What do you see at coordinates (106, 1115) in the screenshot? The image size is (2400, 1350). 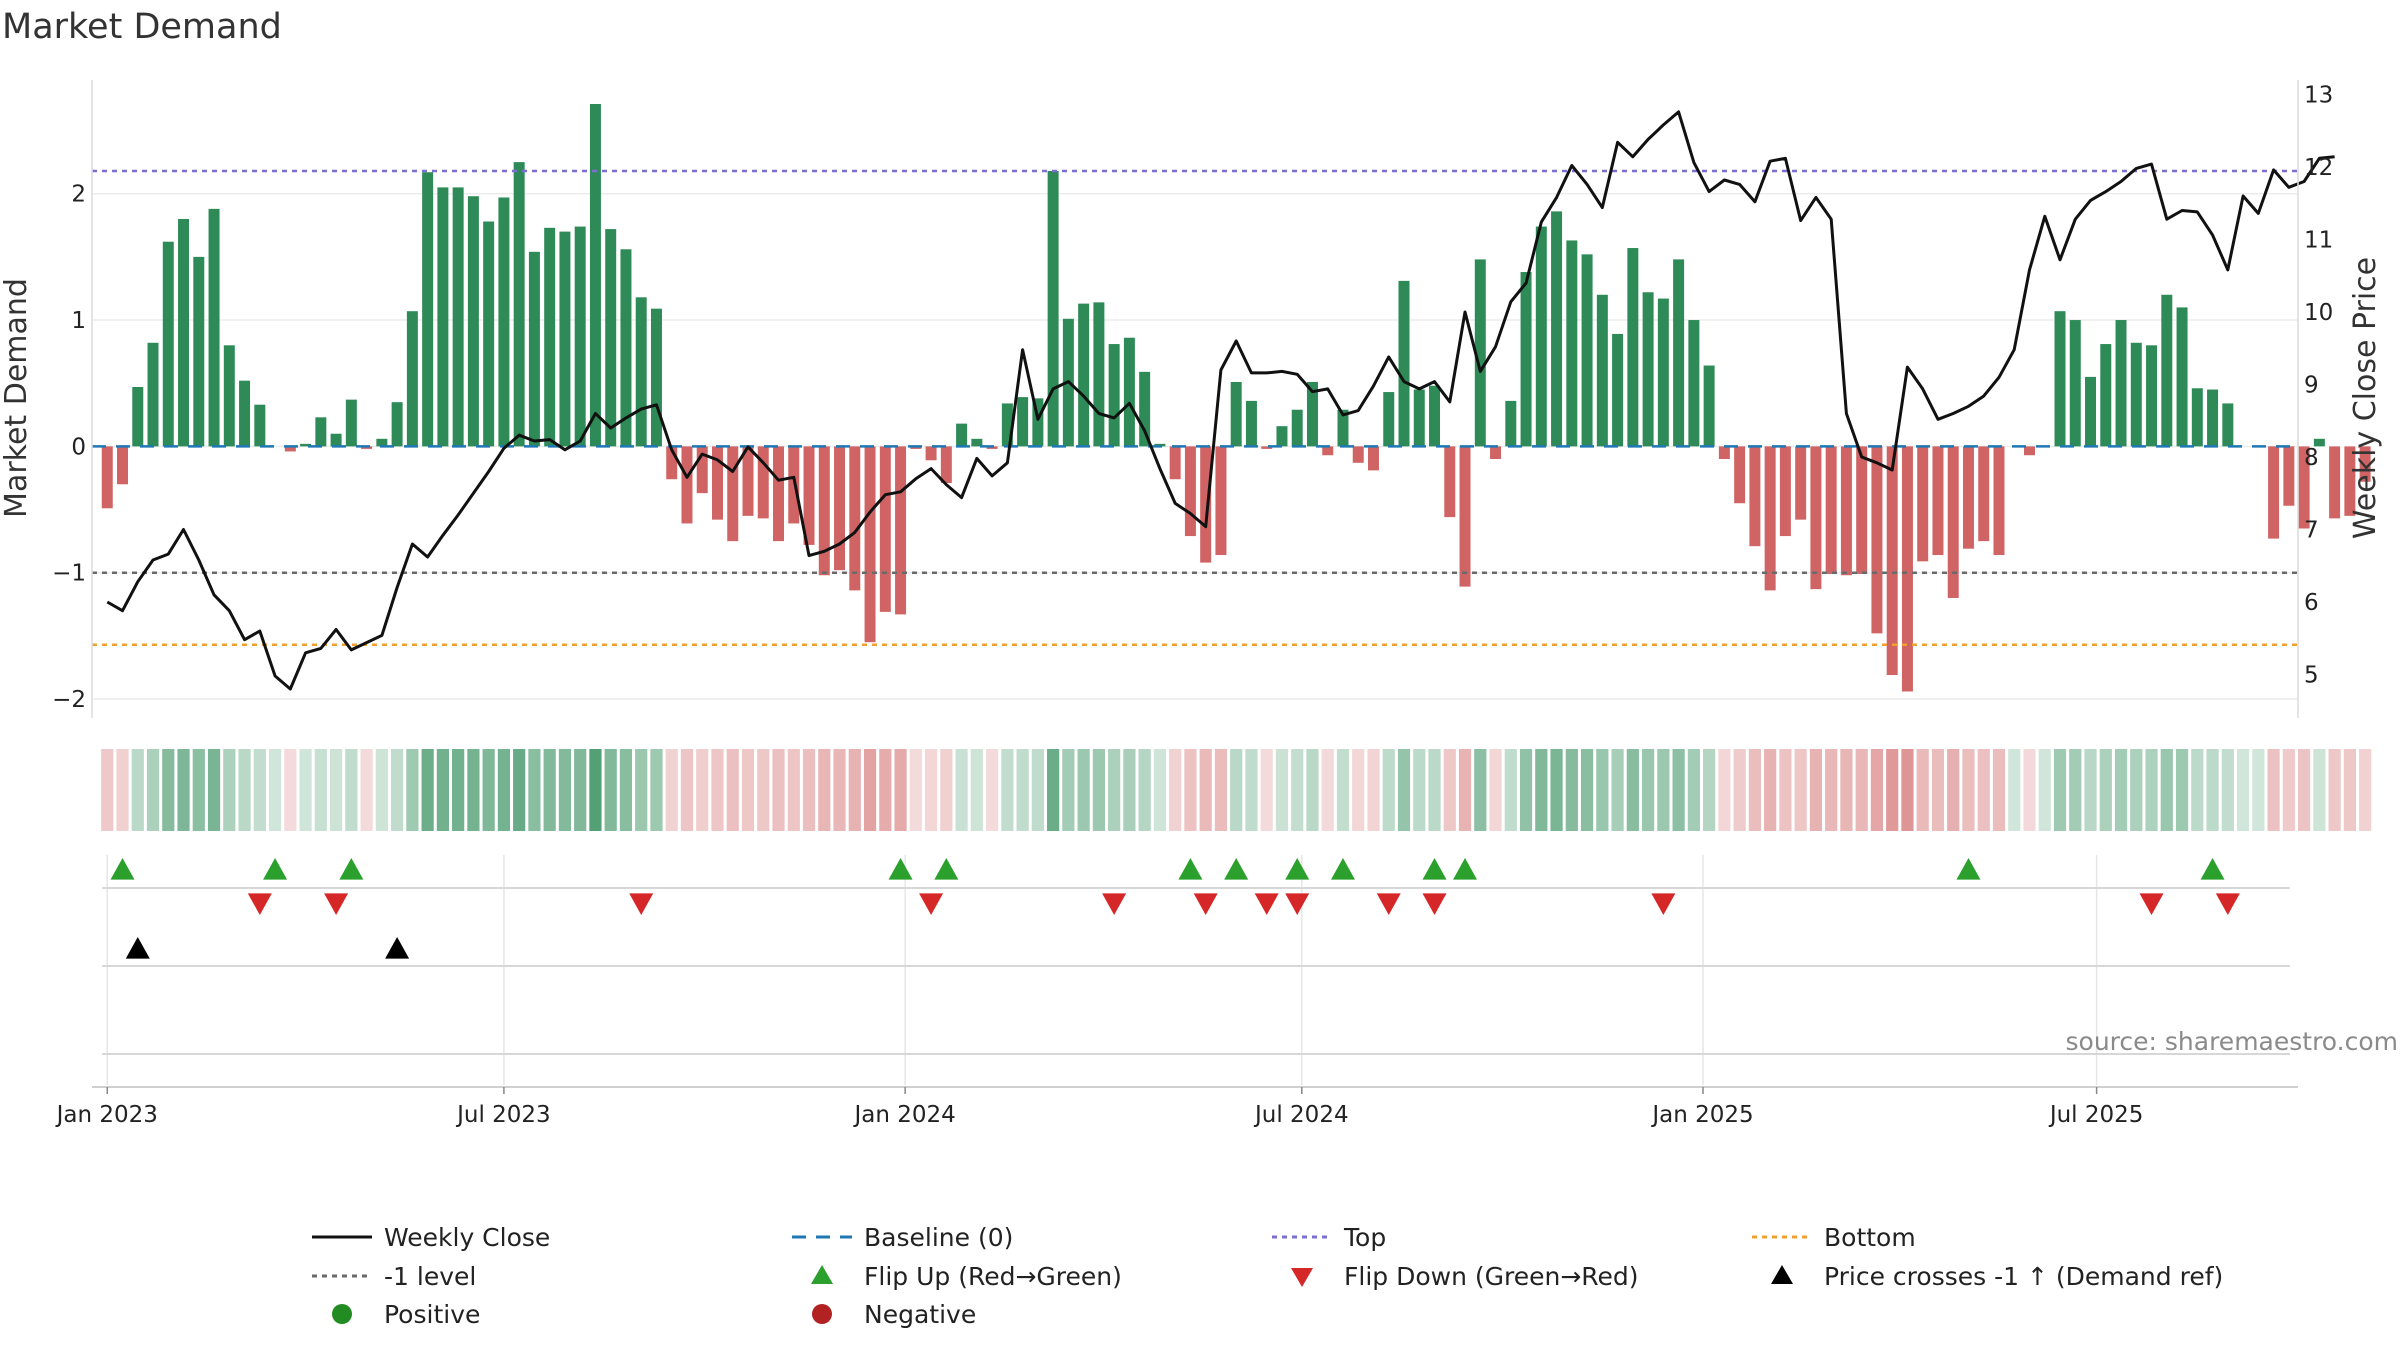 I see `x-tick-label: Jan 2023` at bounding box center [106, 1115].